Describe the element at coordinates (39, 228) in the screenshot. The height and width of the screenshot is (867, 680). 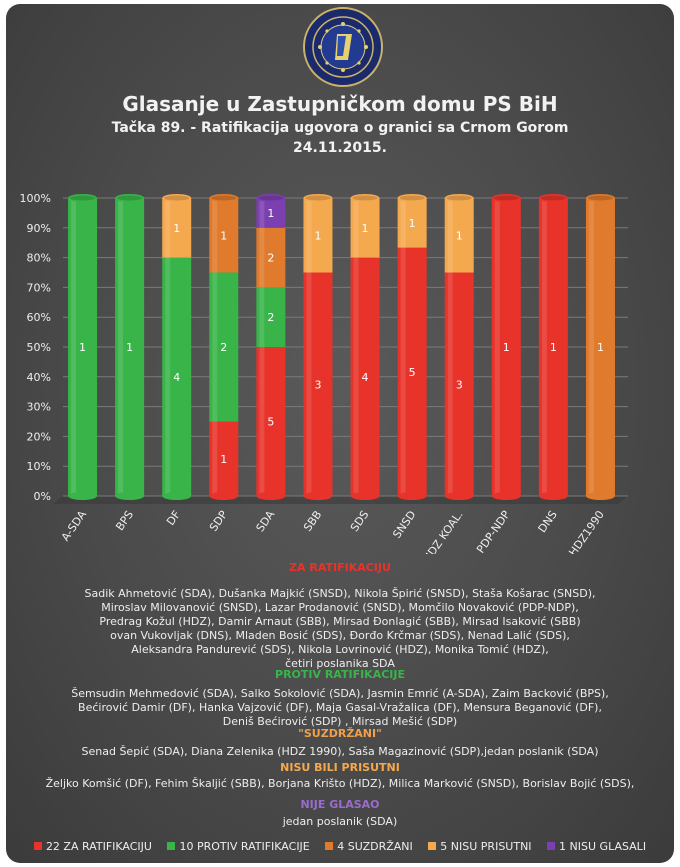
I see `y-tick-label: 90%` at that location.